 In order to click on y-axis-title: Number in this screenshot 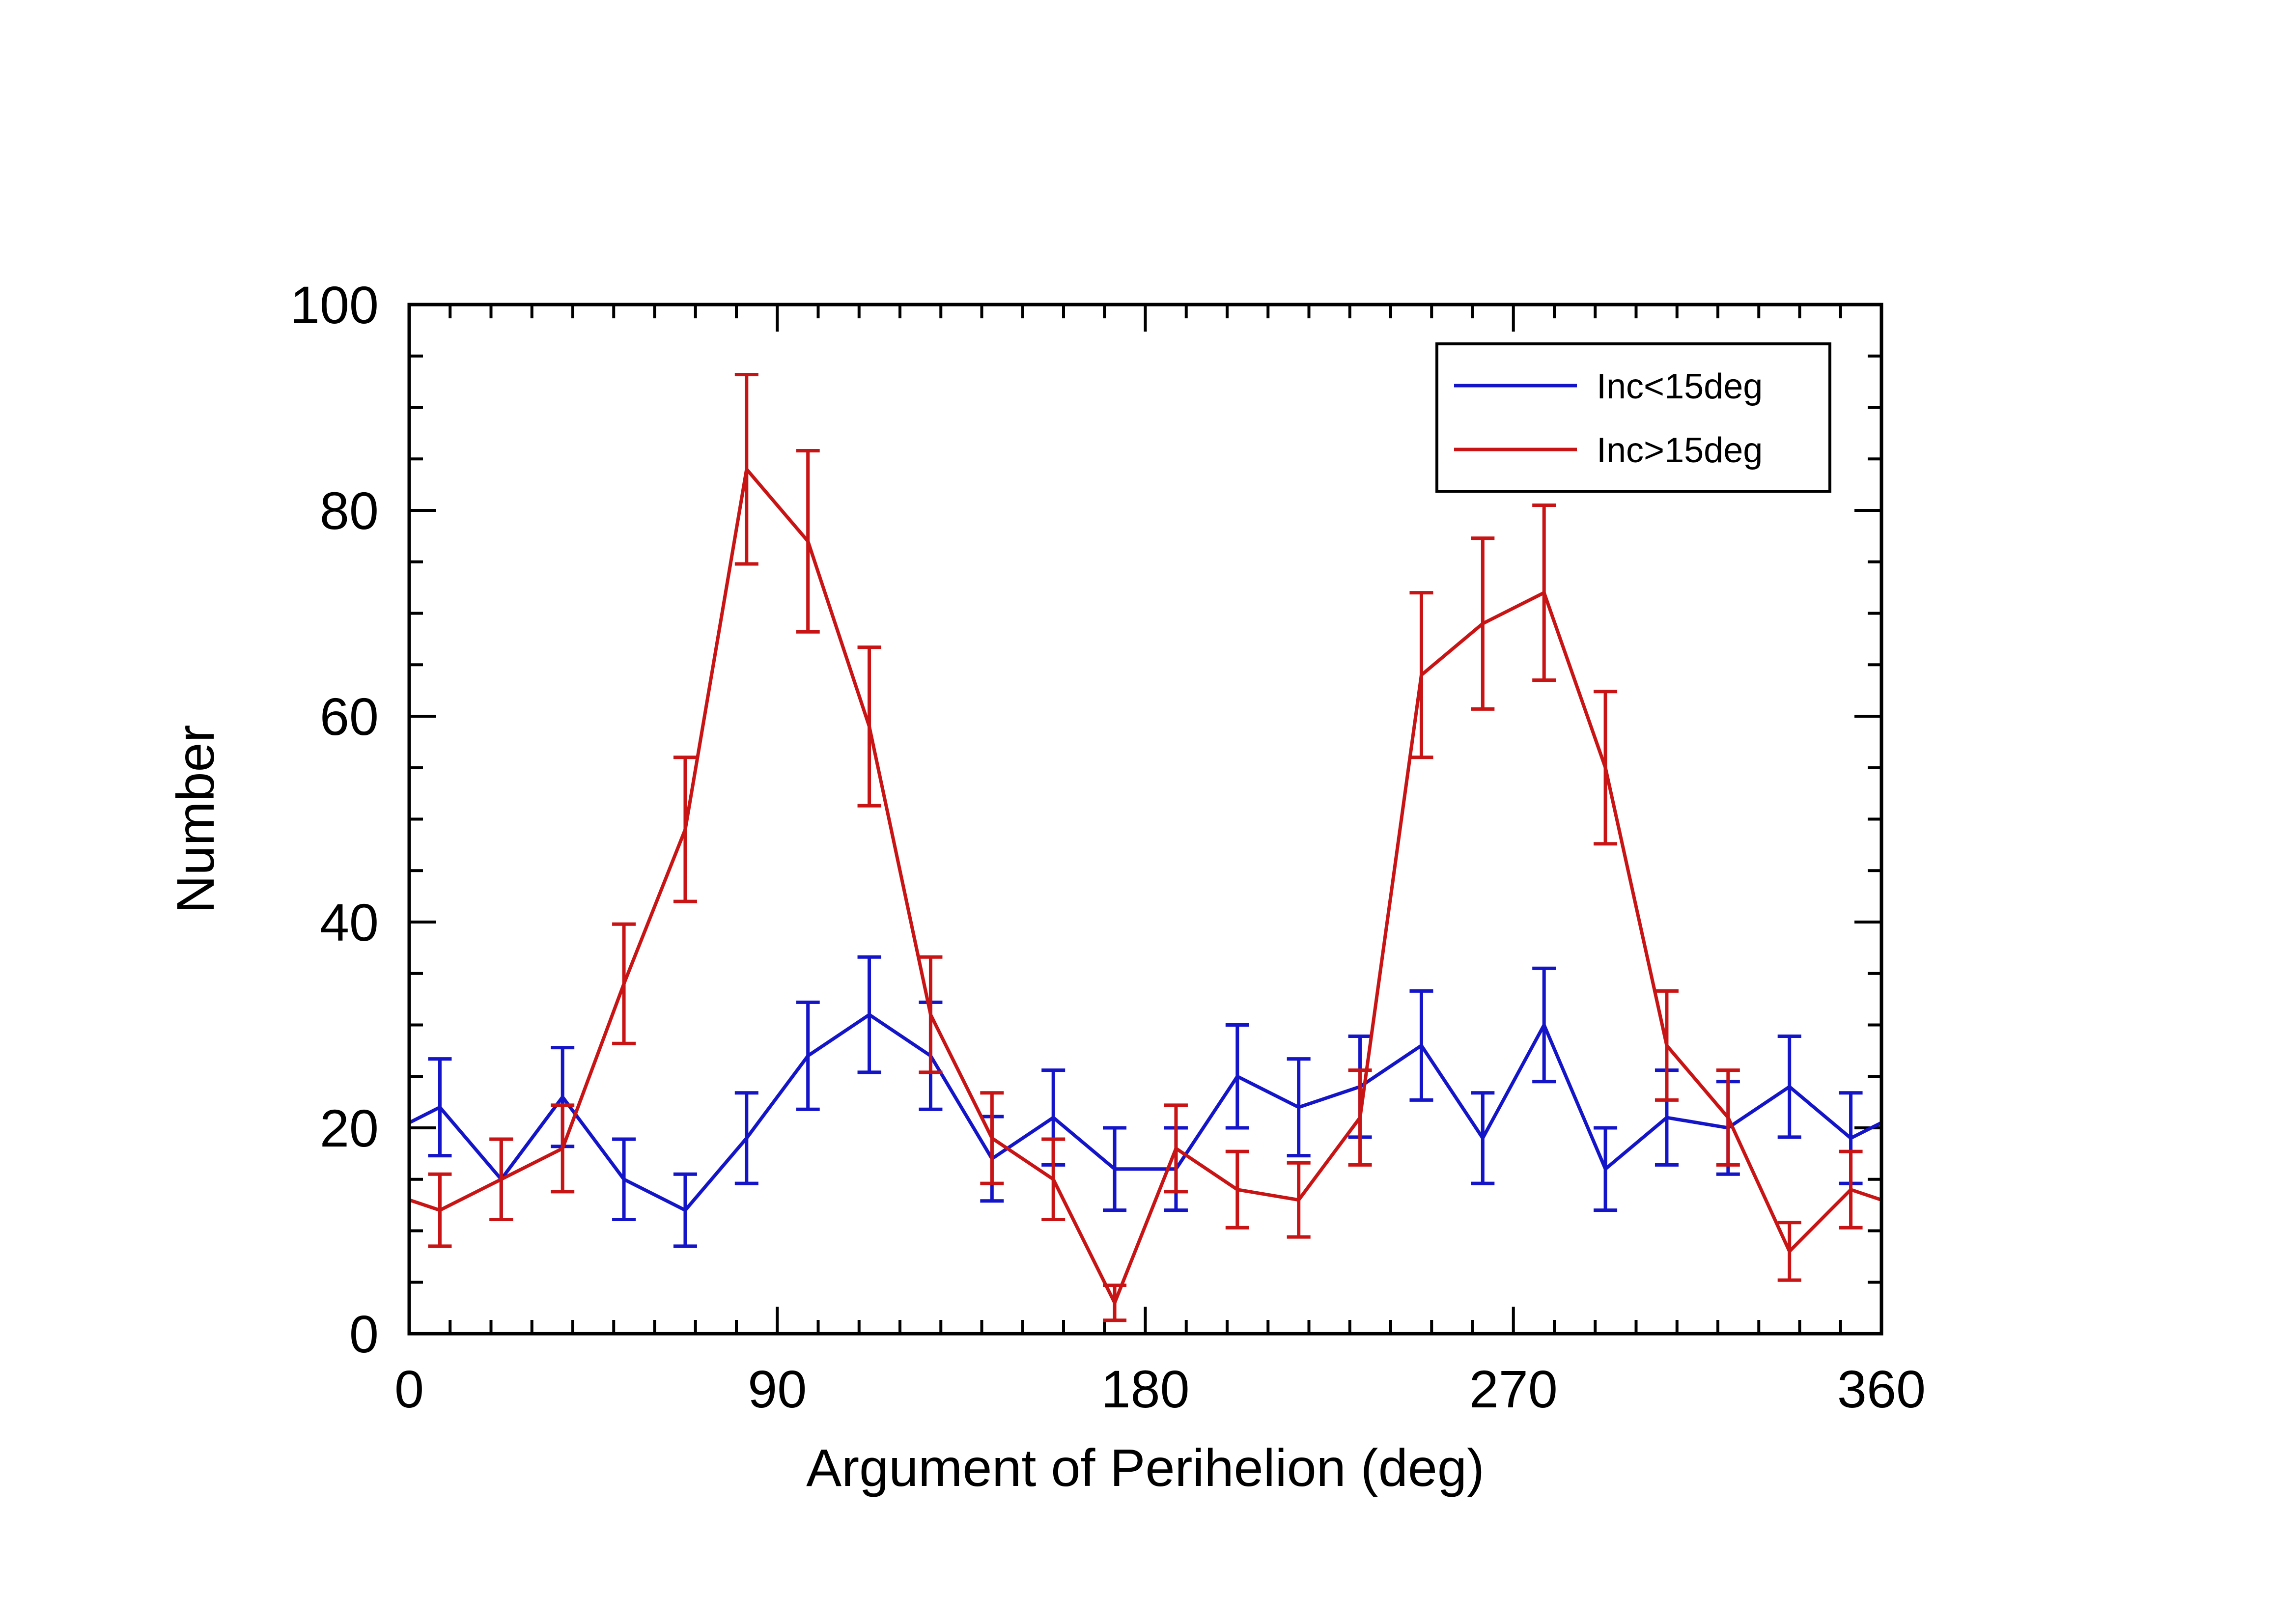, I will do `click(195, 819)`.